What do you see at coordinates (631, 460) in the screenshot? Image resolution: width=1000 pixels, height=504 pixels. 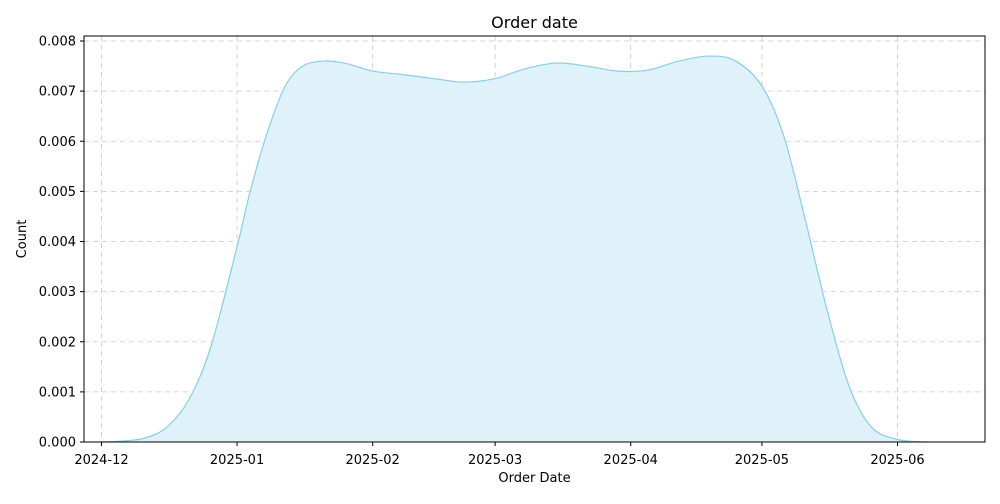 I see `x-tick-label: 2025-04` at bounding box center [631, 460].